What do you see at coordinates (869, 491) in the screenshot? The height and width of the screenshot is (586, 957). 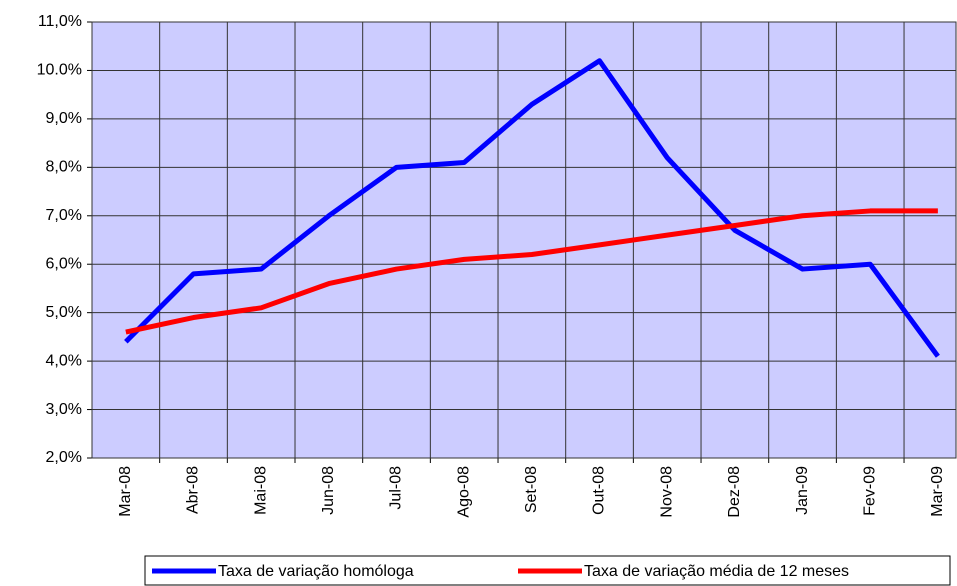 I see `x-tick-label: Fev-09` at bounding box center [869, 491].